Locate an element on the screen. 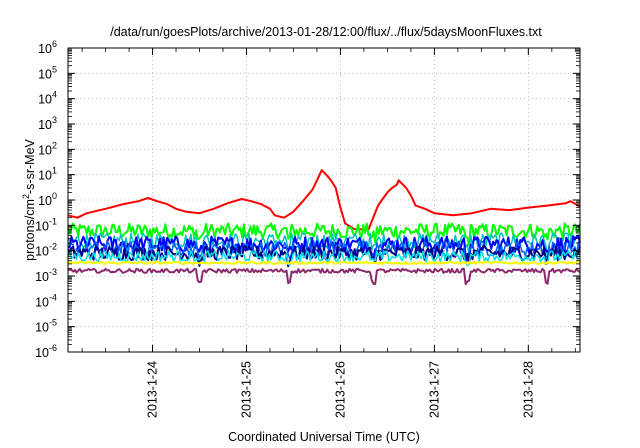  y-axis-label: protons/cm2-s-sr-MeV is located at coordinates (29, 199).